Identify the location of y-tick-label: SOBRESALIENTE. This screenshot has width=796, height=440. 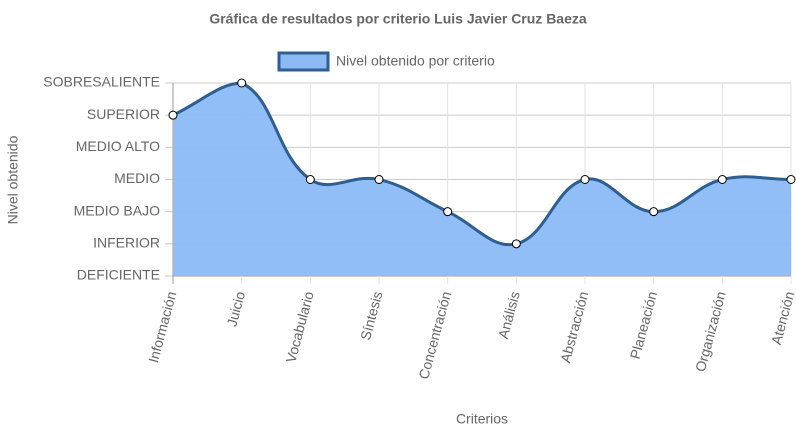
(101, 82).